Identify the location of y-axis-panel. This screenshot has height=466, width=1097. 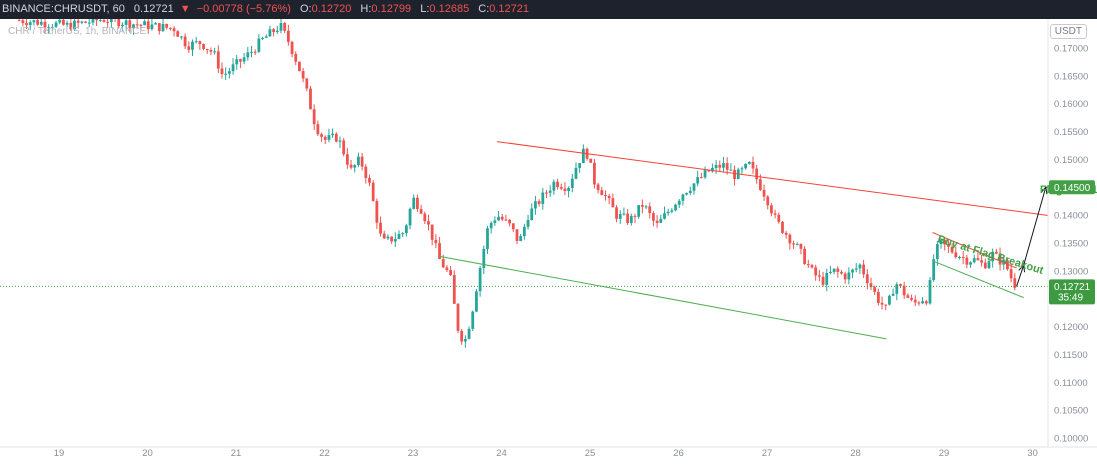
(1072, 242).